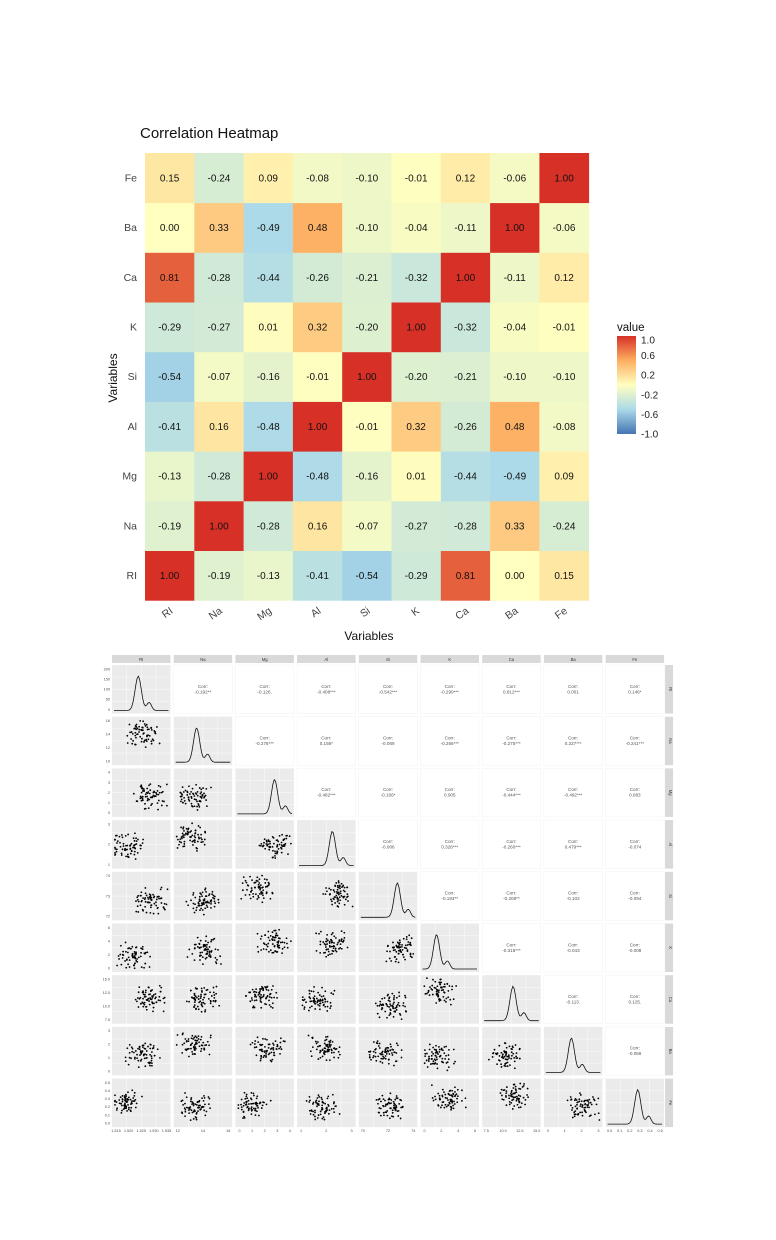 The height and width of the screenshot is (1240, 776). Describe the element at coordinates (564, 327) in the screenshot. I see `heatmap-cell-label-K-Fe: -0.01` at that location.